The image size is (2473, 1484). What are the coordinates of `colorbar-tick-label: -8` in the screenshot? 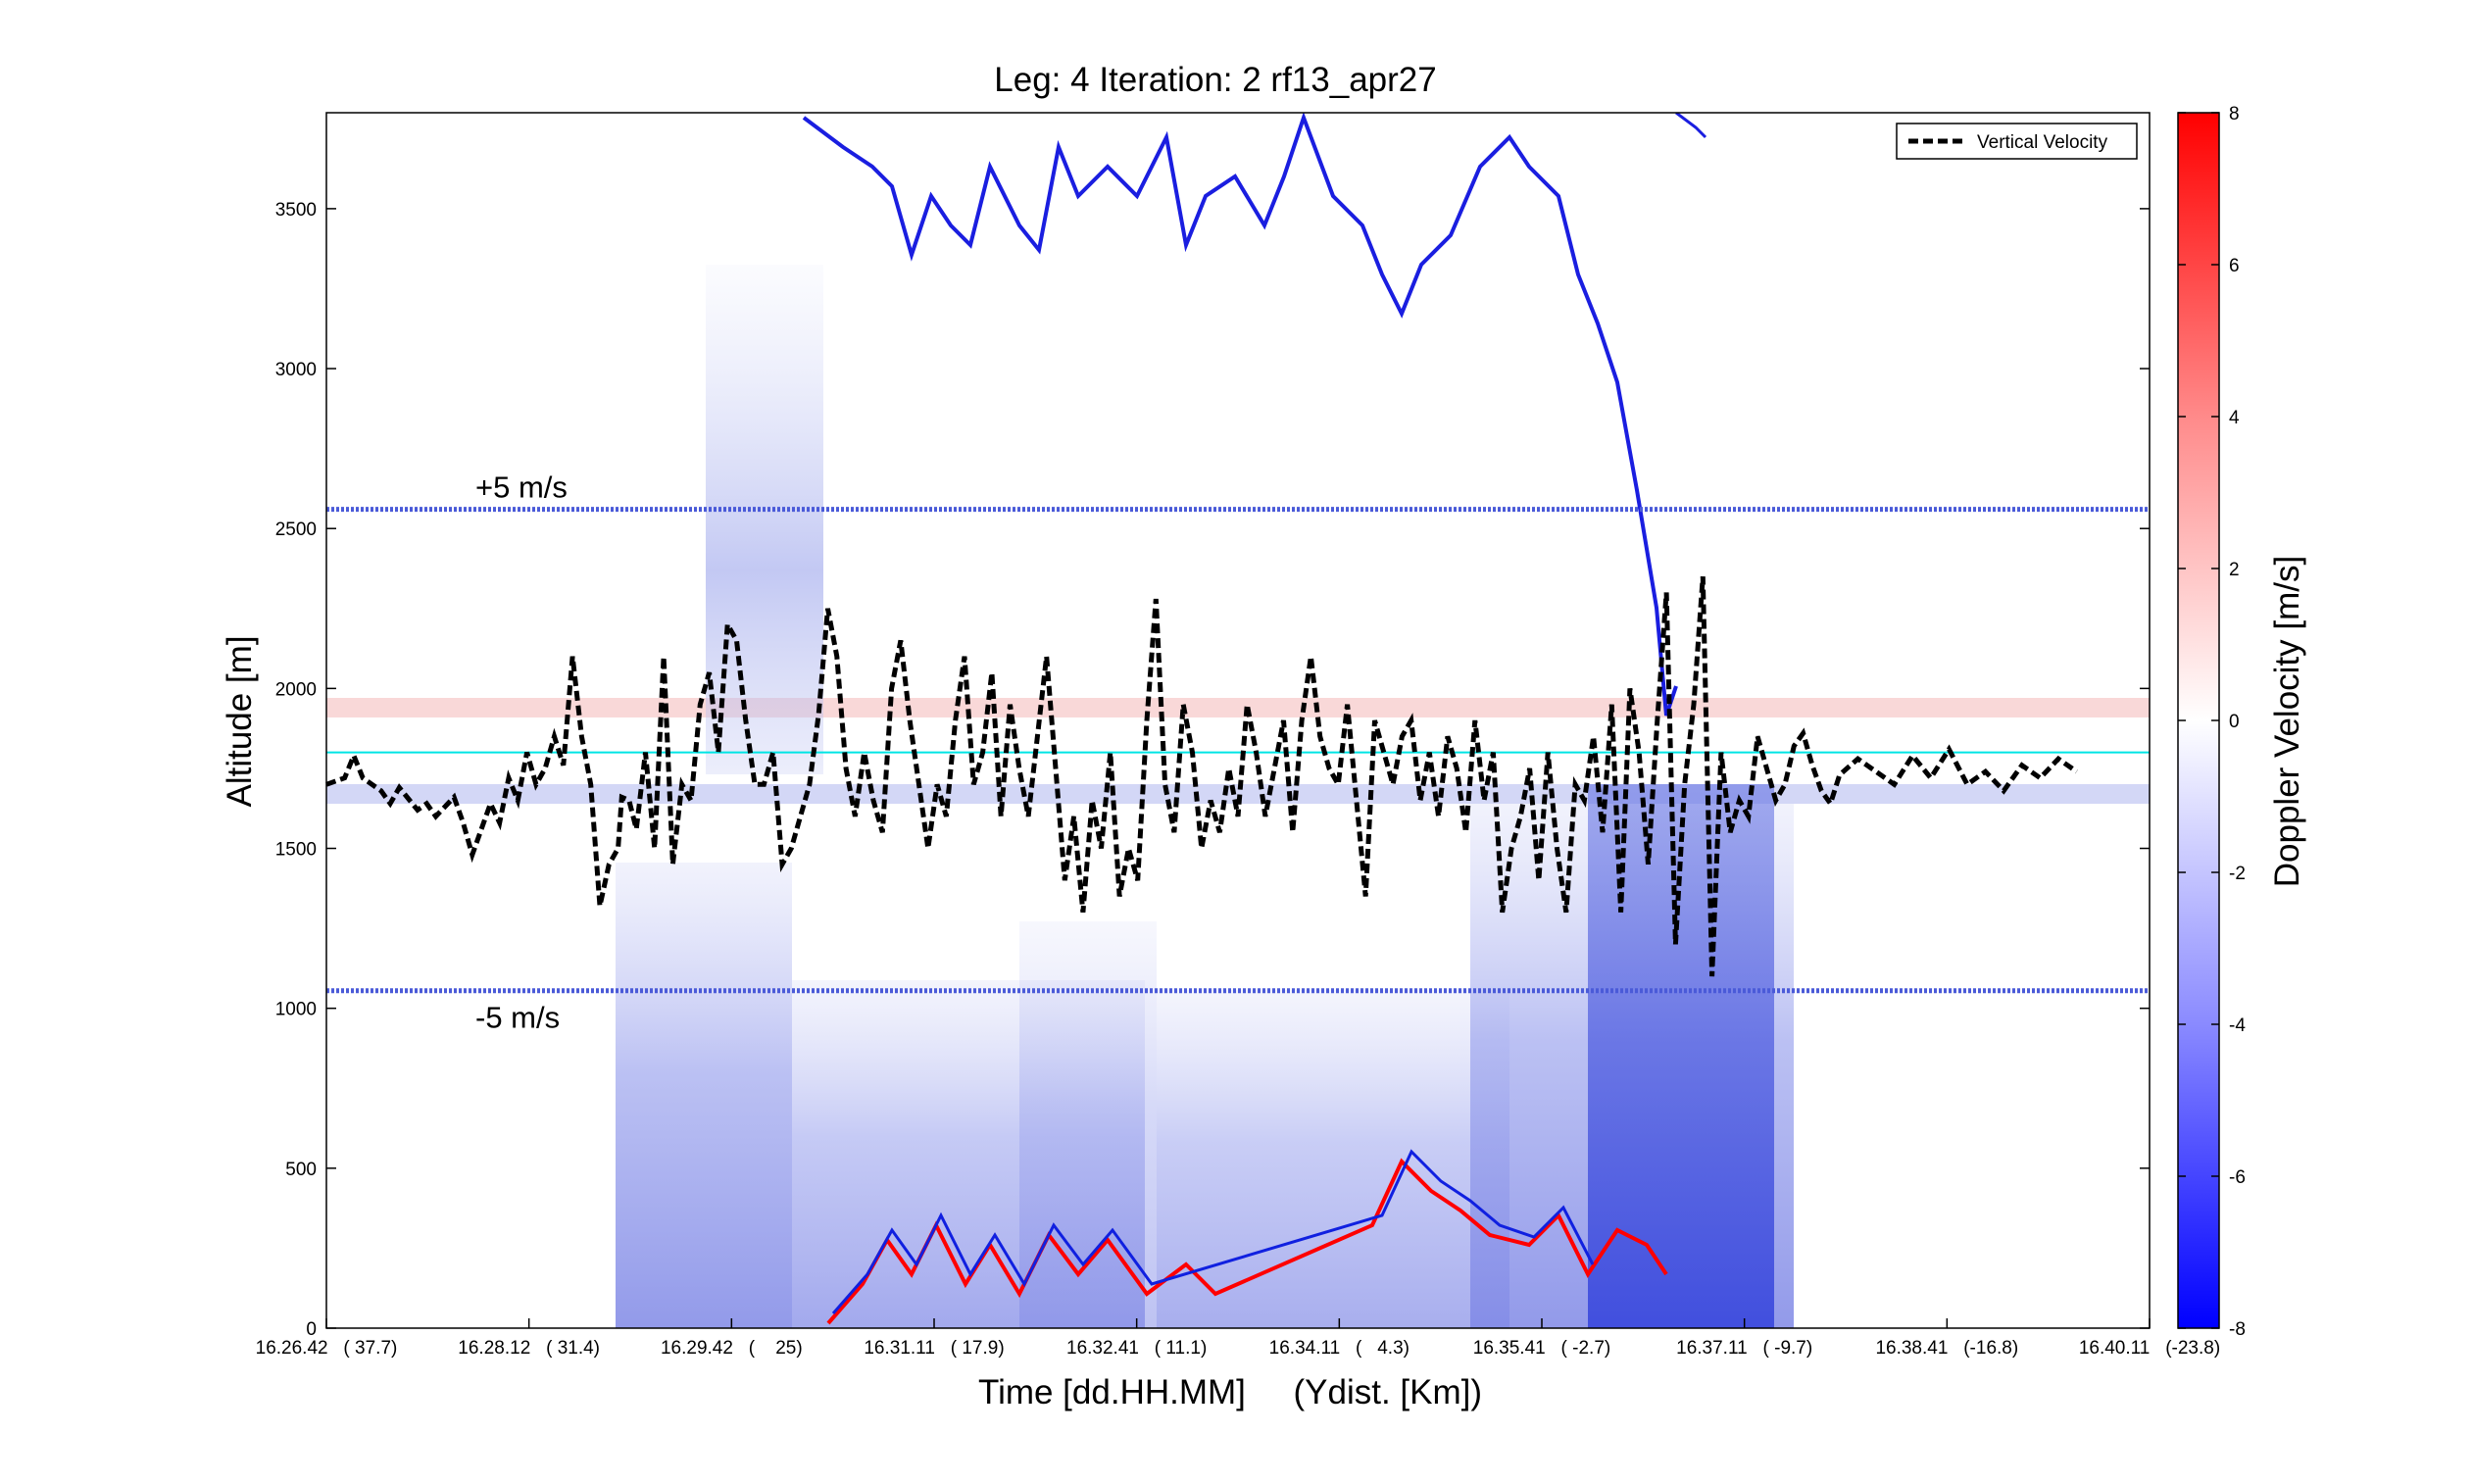 It's located at (2237, 1329).